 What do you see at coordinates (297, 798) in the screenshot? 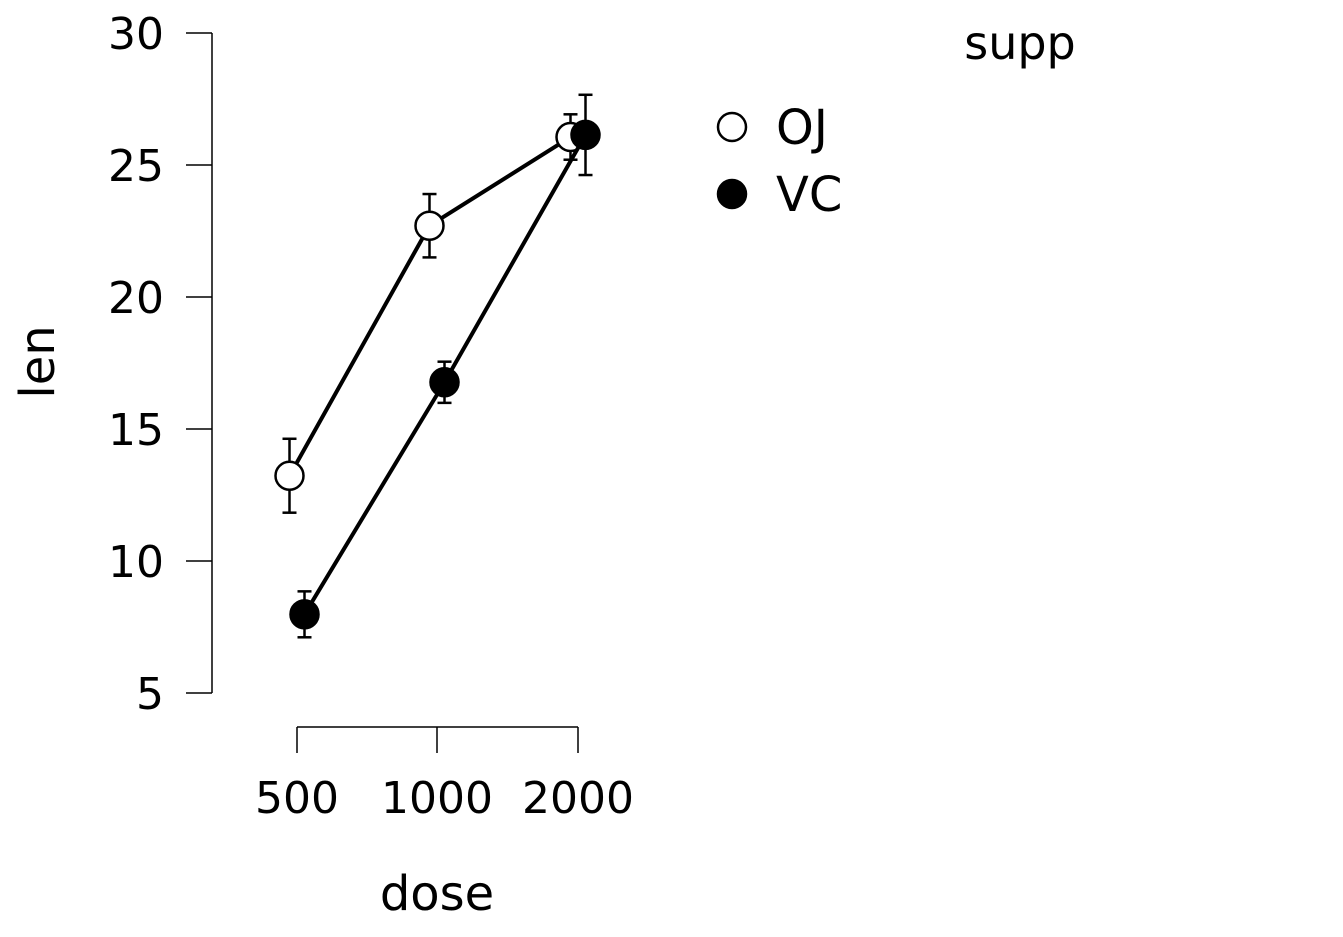
I see `x-tick-label: 500` at bounding box center [297, 798].